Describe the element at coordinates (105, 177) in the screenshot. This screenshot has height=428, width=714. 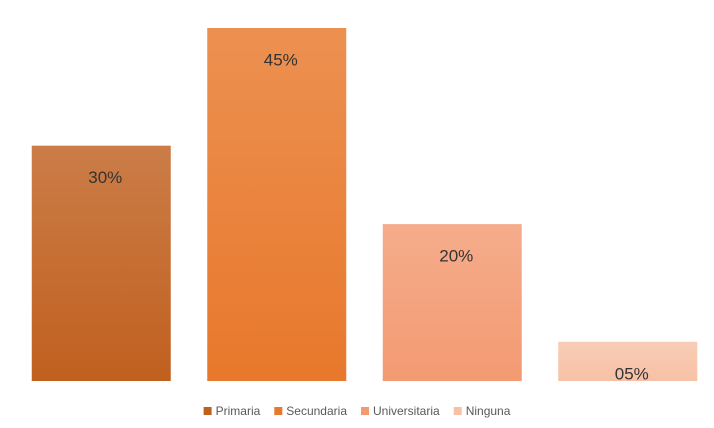
I see `data-label: 30%` at that location.